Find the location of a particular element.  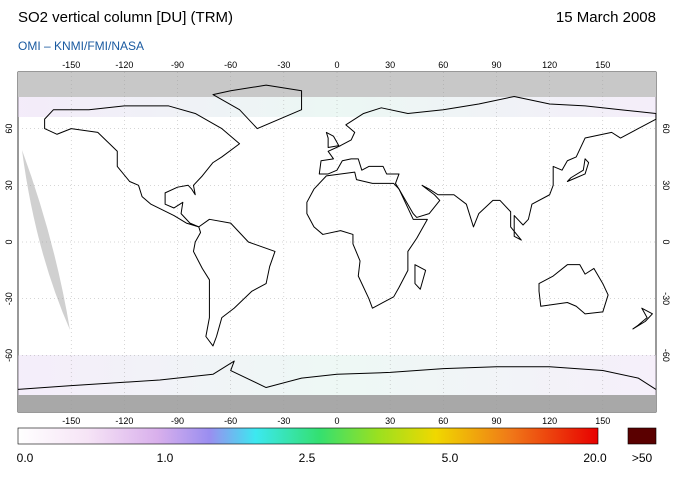

colorbar-label: 0.0 is located at coordinates (25, 458).